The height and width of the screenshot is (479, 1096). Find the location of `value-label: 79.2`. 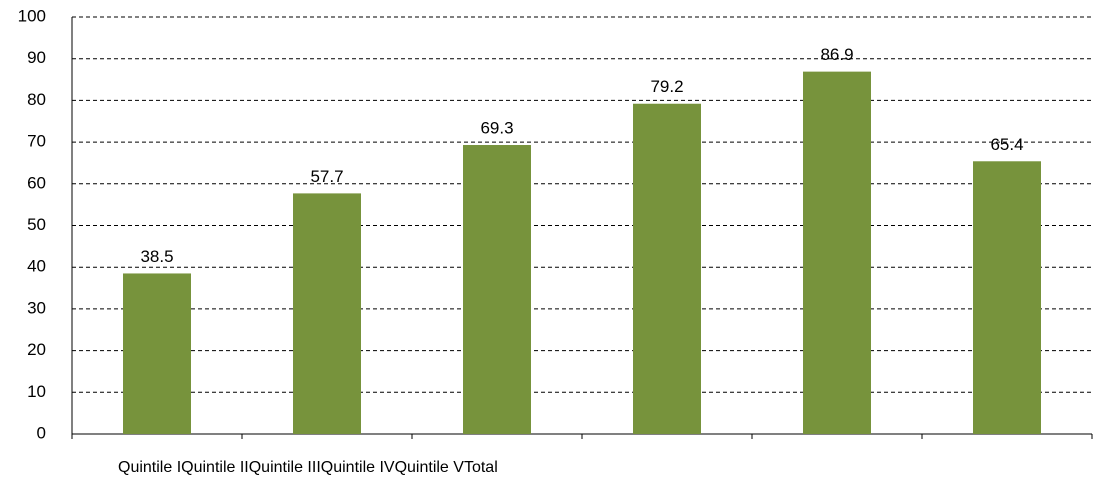

value-label: 79.2 is located at coordinates (666, 86).